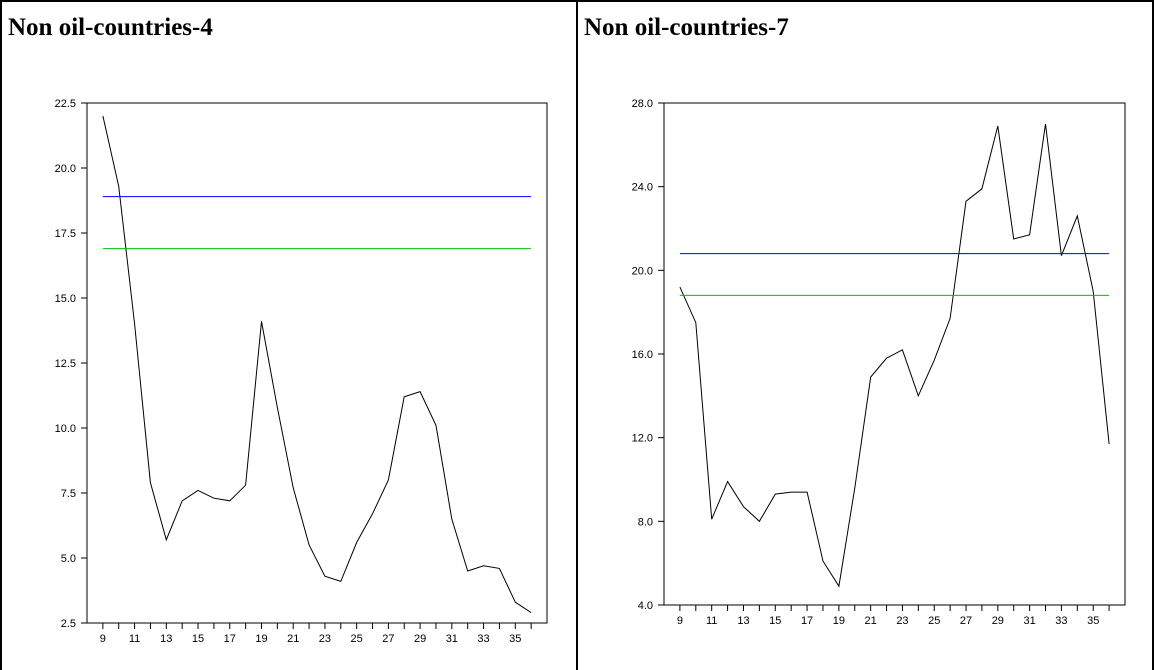 The image size is (1154, 670). I want to click on y-tick-label: 7.5, so click(68, 494).